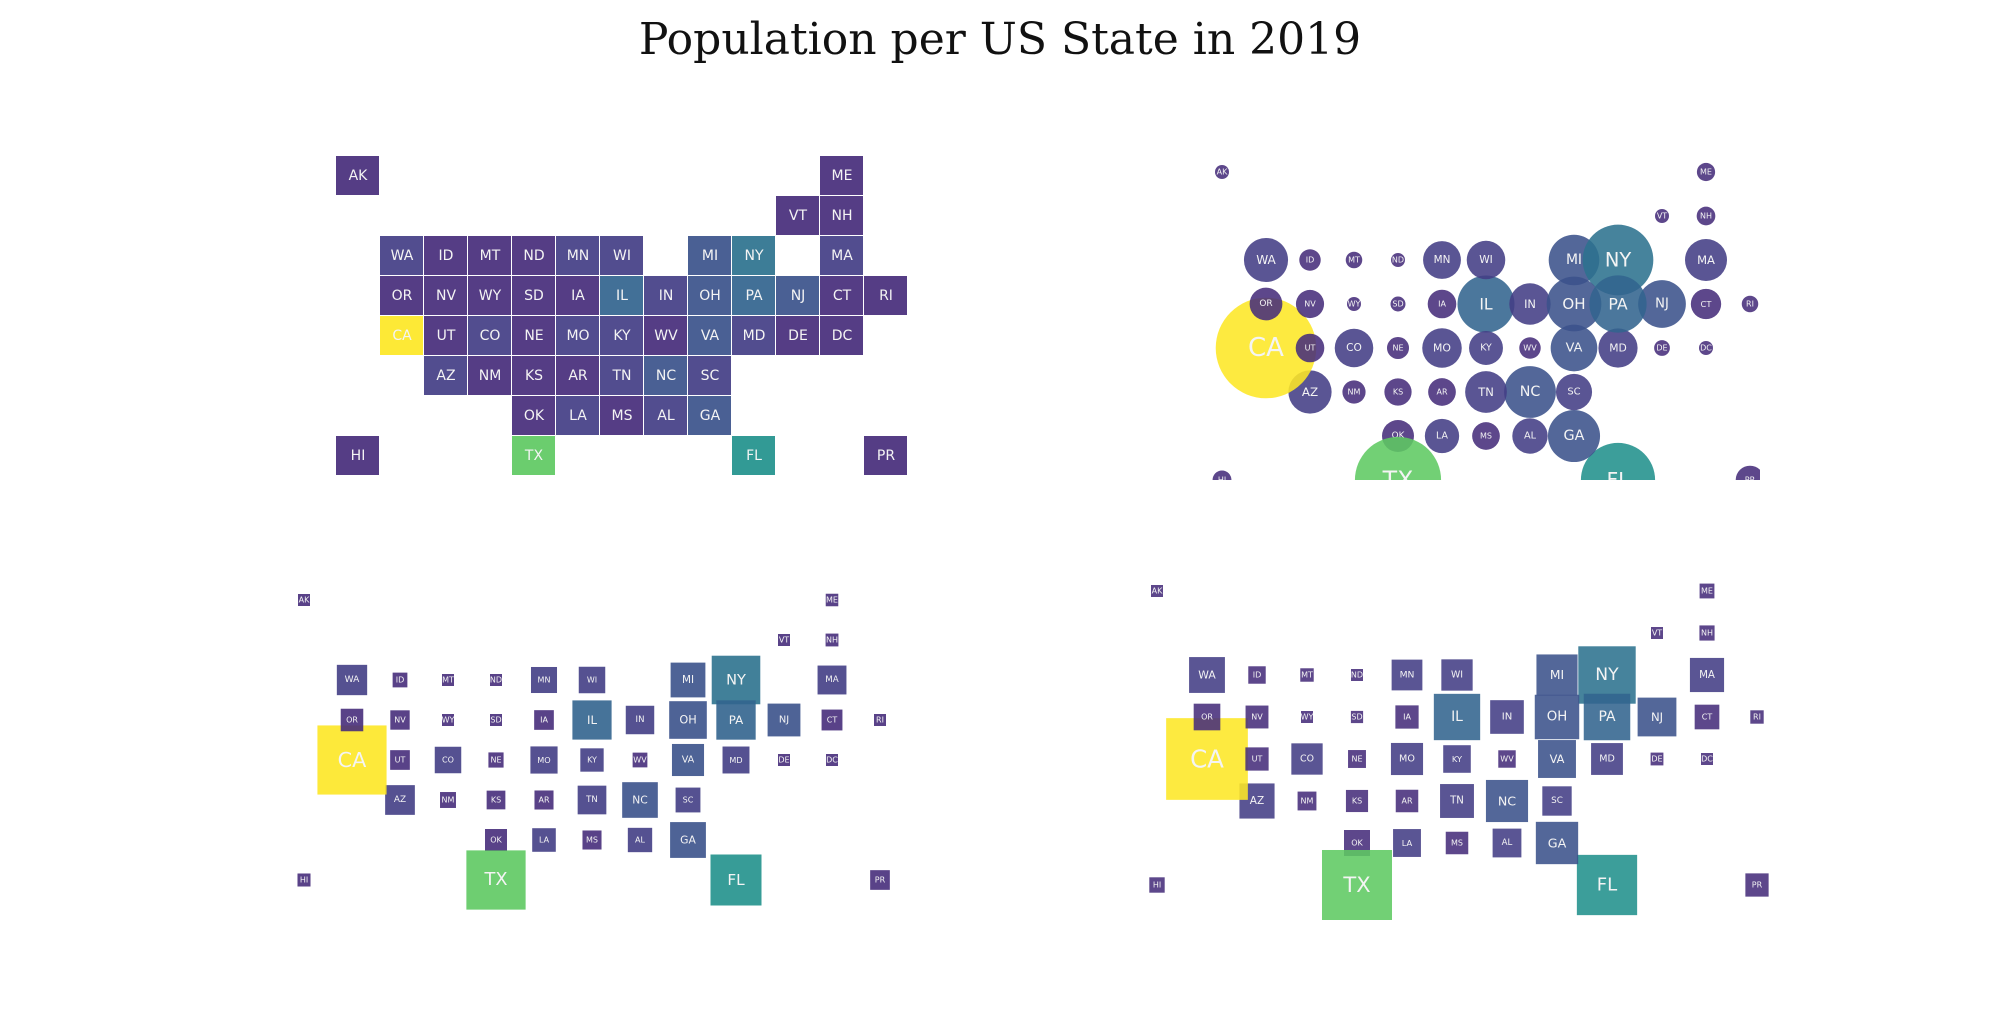 The height and width of the screenshot is (1027, 2000). I want to click on state-shape-co, so click(489, 335).